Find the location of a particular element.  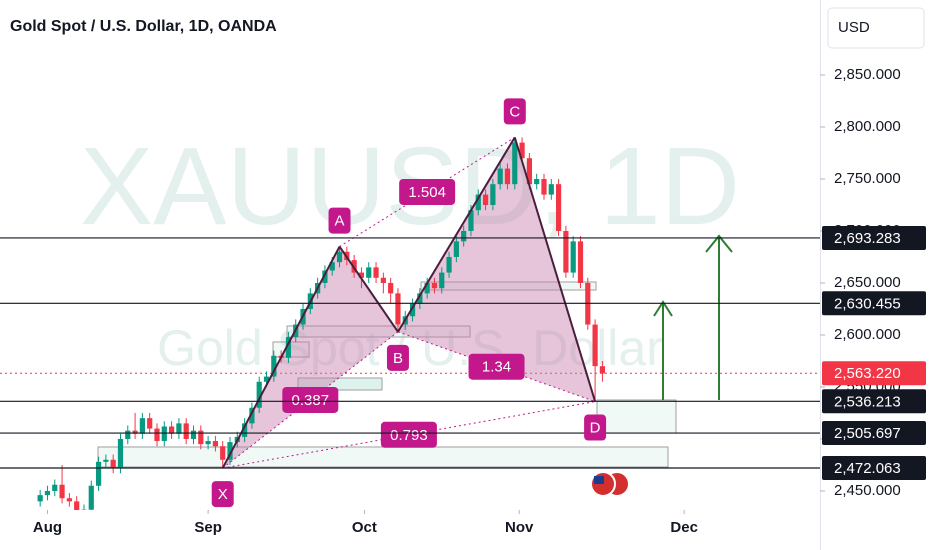

point-label: C is located at coordinates (514, 111).